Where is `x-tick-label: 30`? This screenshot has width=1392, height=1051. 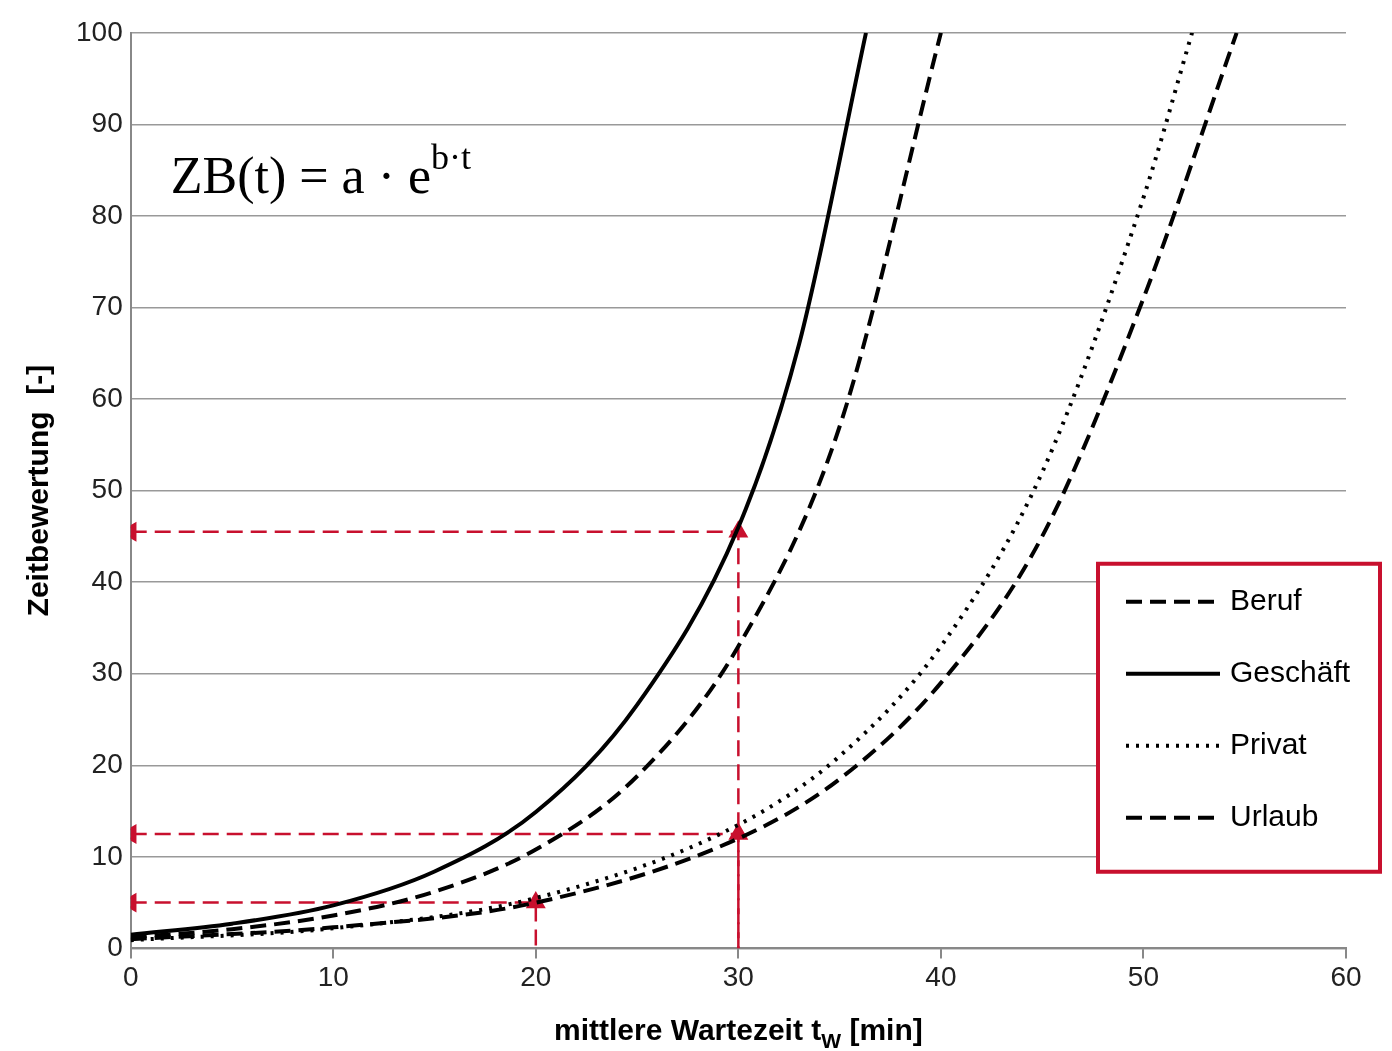
x-tick-label: 30 is located at coordinates (738, 976).